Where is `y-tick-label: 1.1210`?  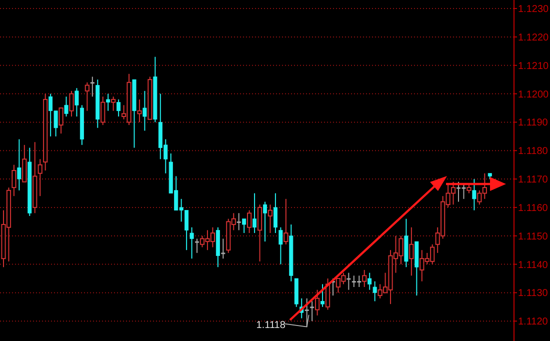
y-tick-label: 1.1210 is located at coordinates (534, 66).